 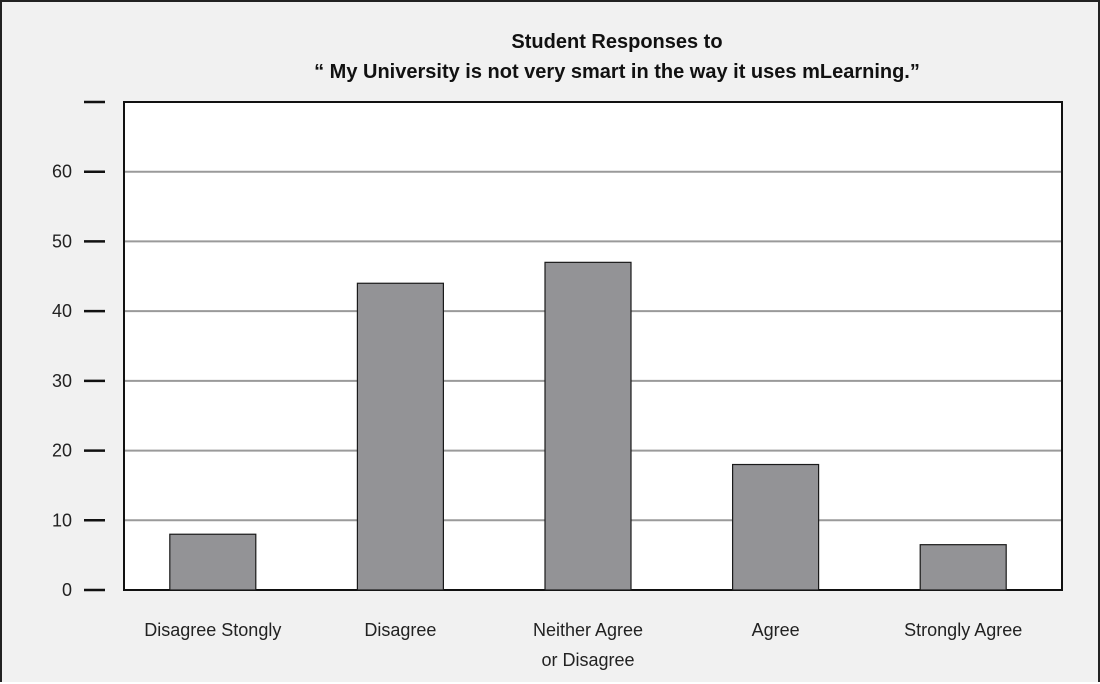 What do you see at coordinates (62, 172) in the screenshot?
I see `y-tick-label: 60` at bounding box center [62, 172].